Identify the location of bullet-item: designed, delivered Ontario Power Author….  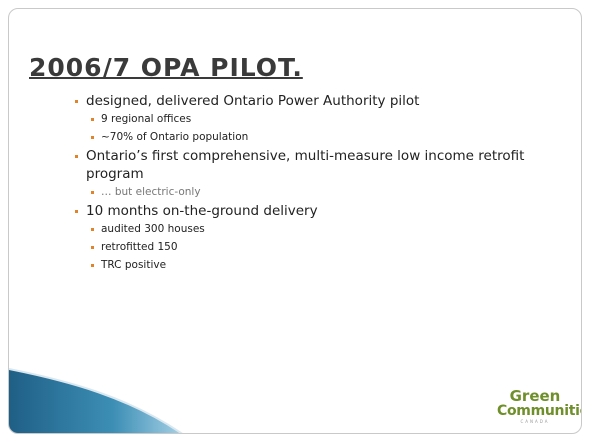
(310, 101).